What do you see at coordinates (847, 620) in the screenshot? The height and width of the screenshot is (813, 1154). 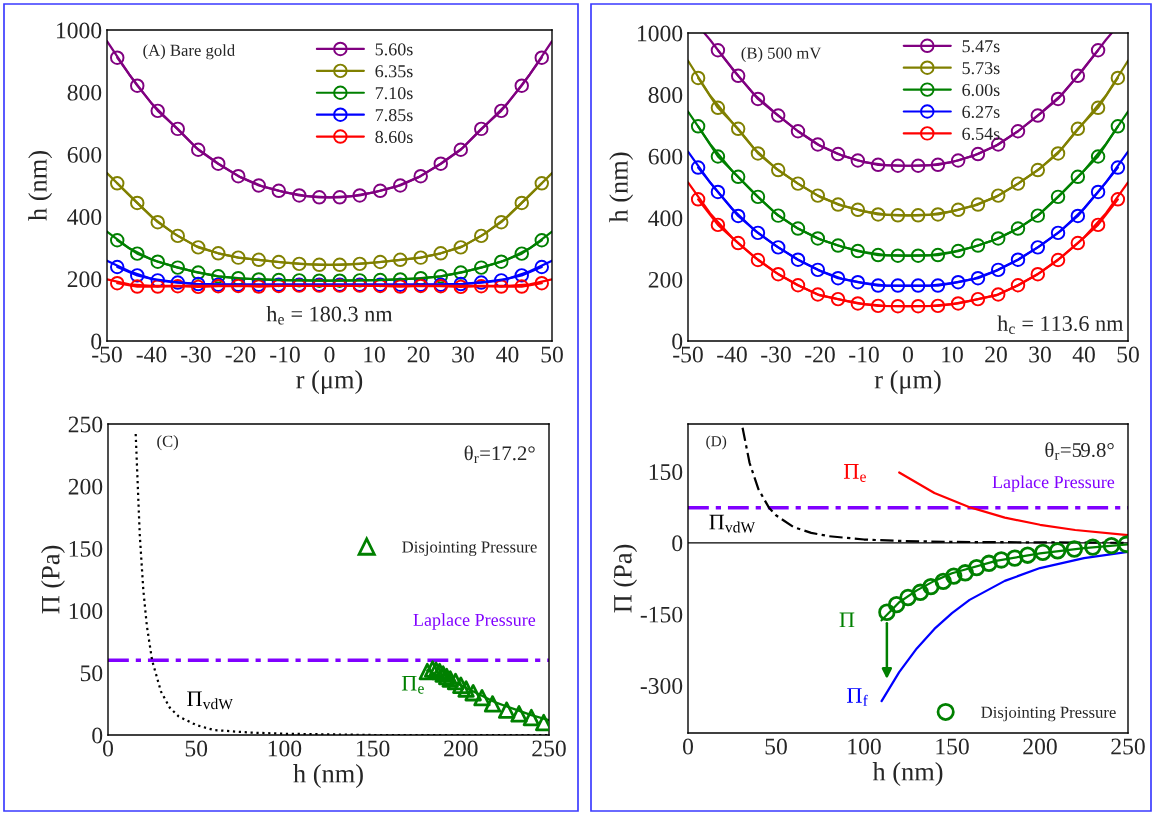 I see `series-label: Π` at bounding box center [847, 620].